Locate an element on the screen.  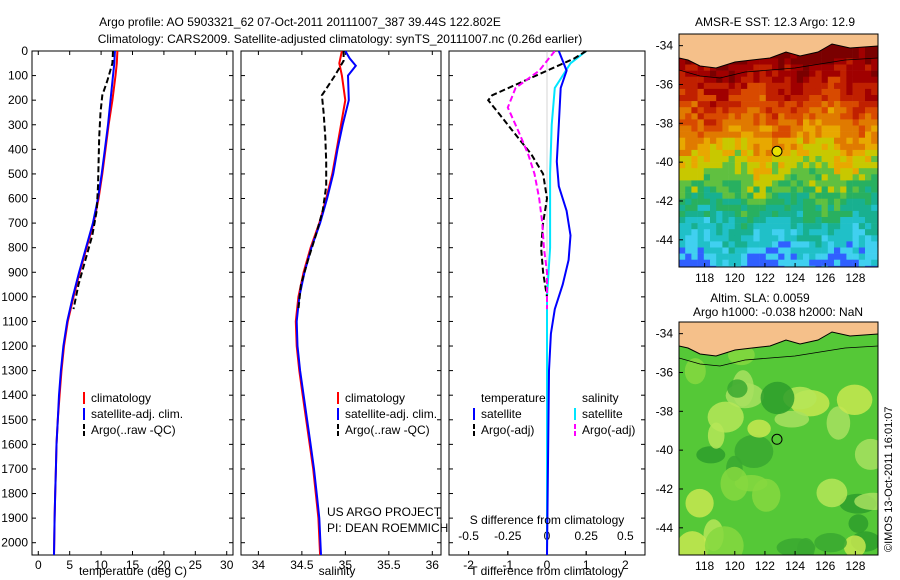
diff-line-s-satellite is located at coordinates (566, 303).